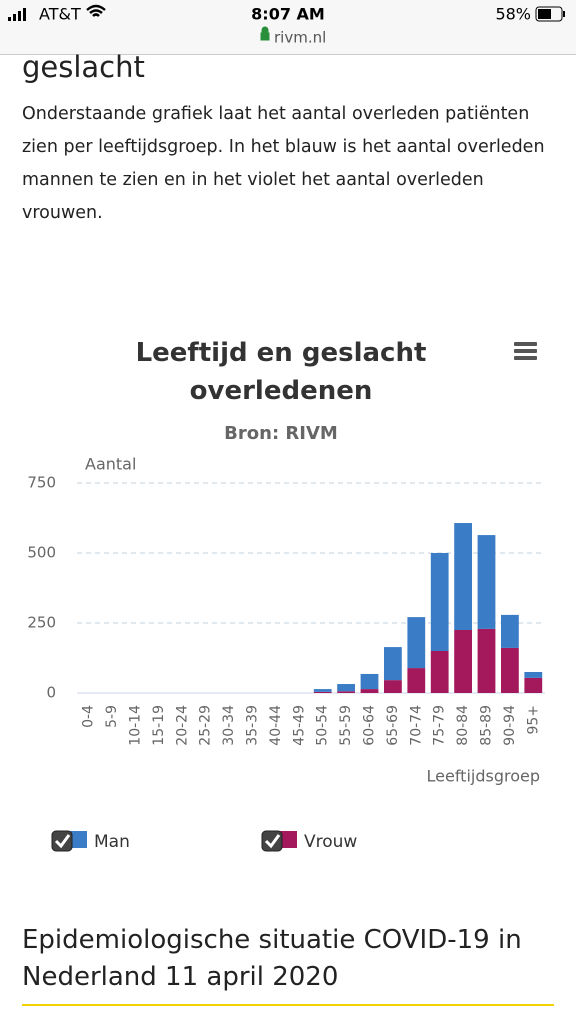 This screenshot has width=576, height=1024. Describe the element at coordinates (463, 725) in the screenshot. I see `x-tick-label: 80-84` at that location.